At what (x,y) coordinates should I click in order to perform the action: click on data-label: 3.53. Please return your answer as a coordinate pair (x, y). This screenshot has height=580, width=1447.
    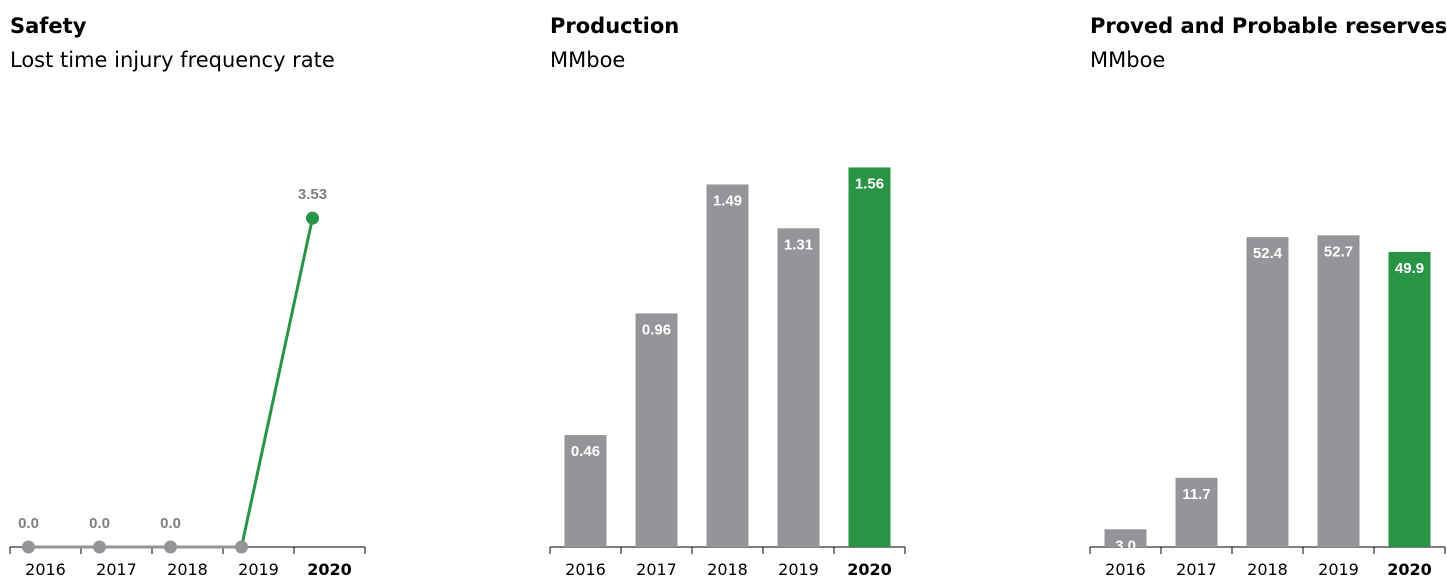
    Looking at the image, I should click on (312, 194).